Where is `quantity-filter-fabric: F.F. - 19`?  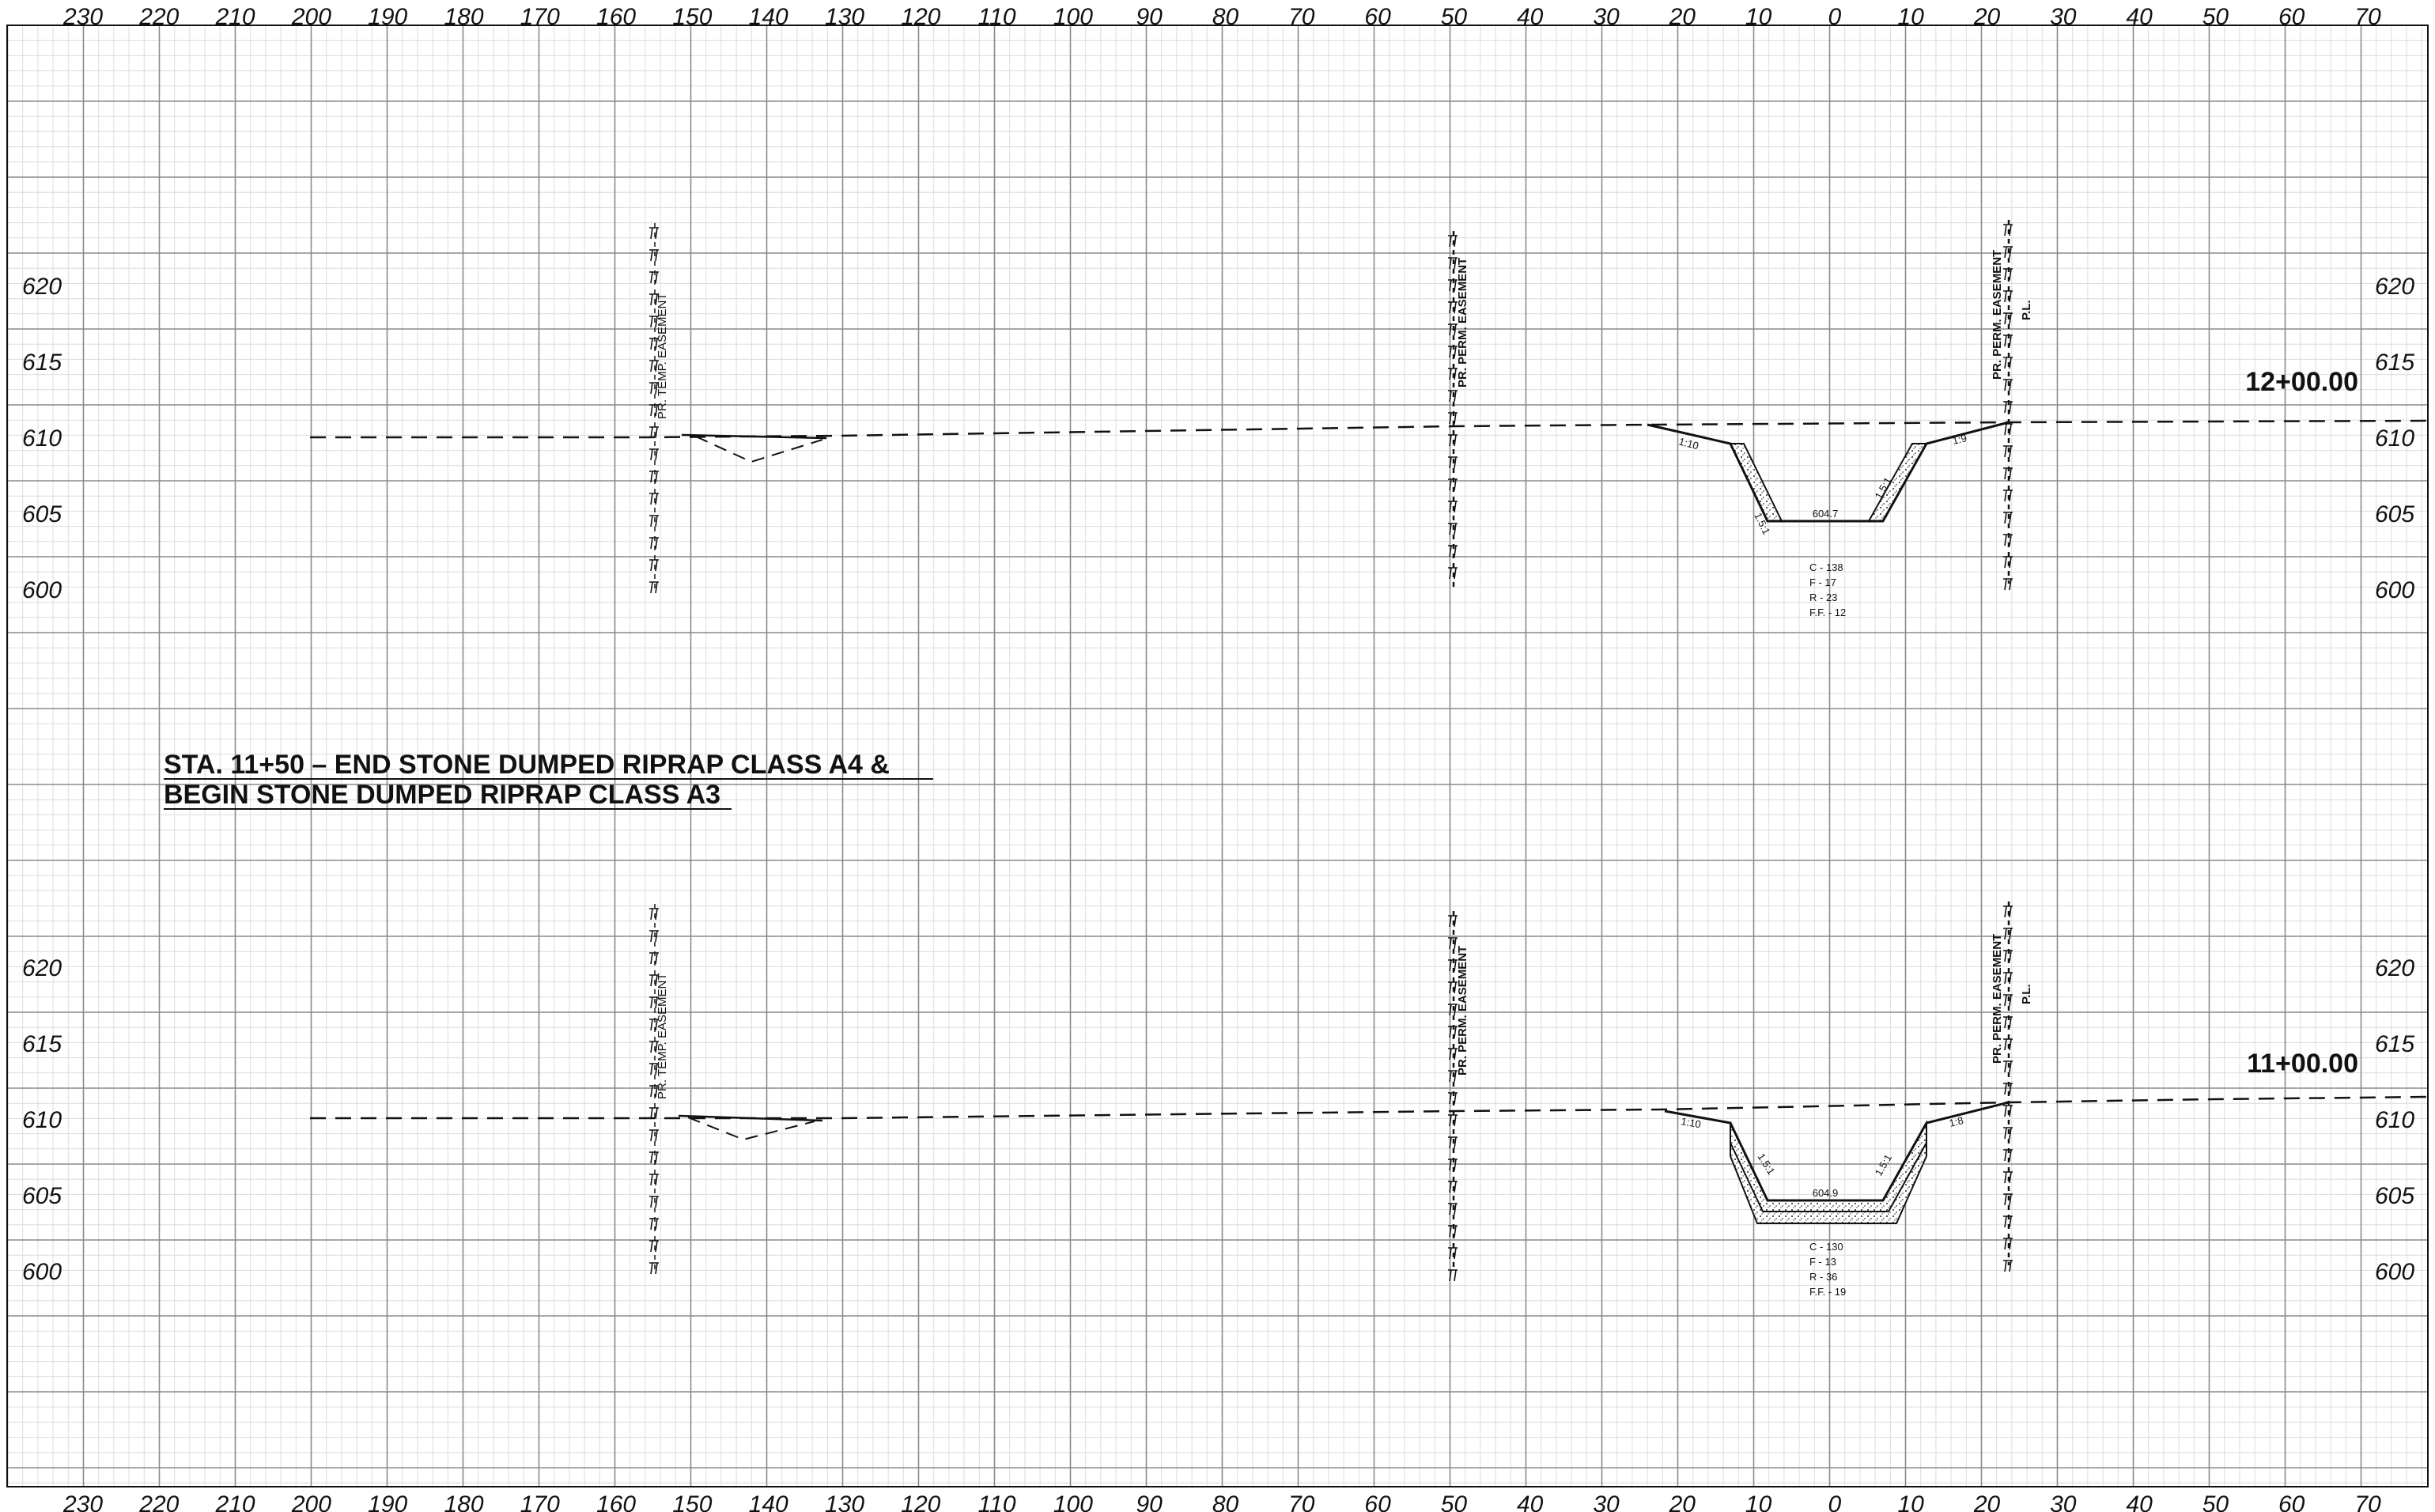
quantity-filter-fabric: F.F. - 19 is located at coordinates (1827, 1292).